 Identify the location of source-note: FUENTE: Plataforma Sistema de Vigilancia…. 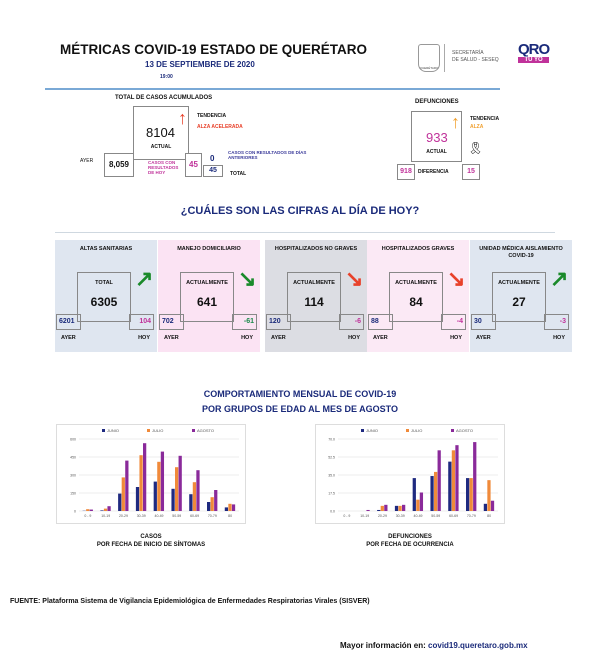
(190, 601).